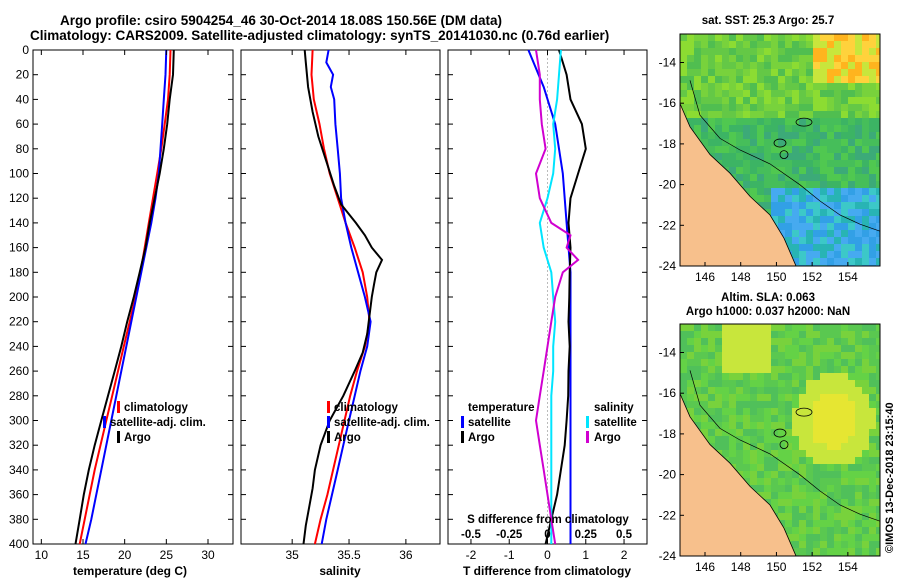 The height and width of the screenshot is (580, 900). I want to click on series-line-climatology, so click(340, 297).